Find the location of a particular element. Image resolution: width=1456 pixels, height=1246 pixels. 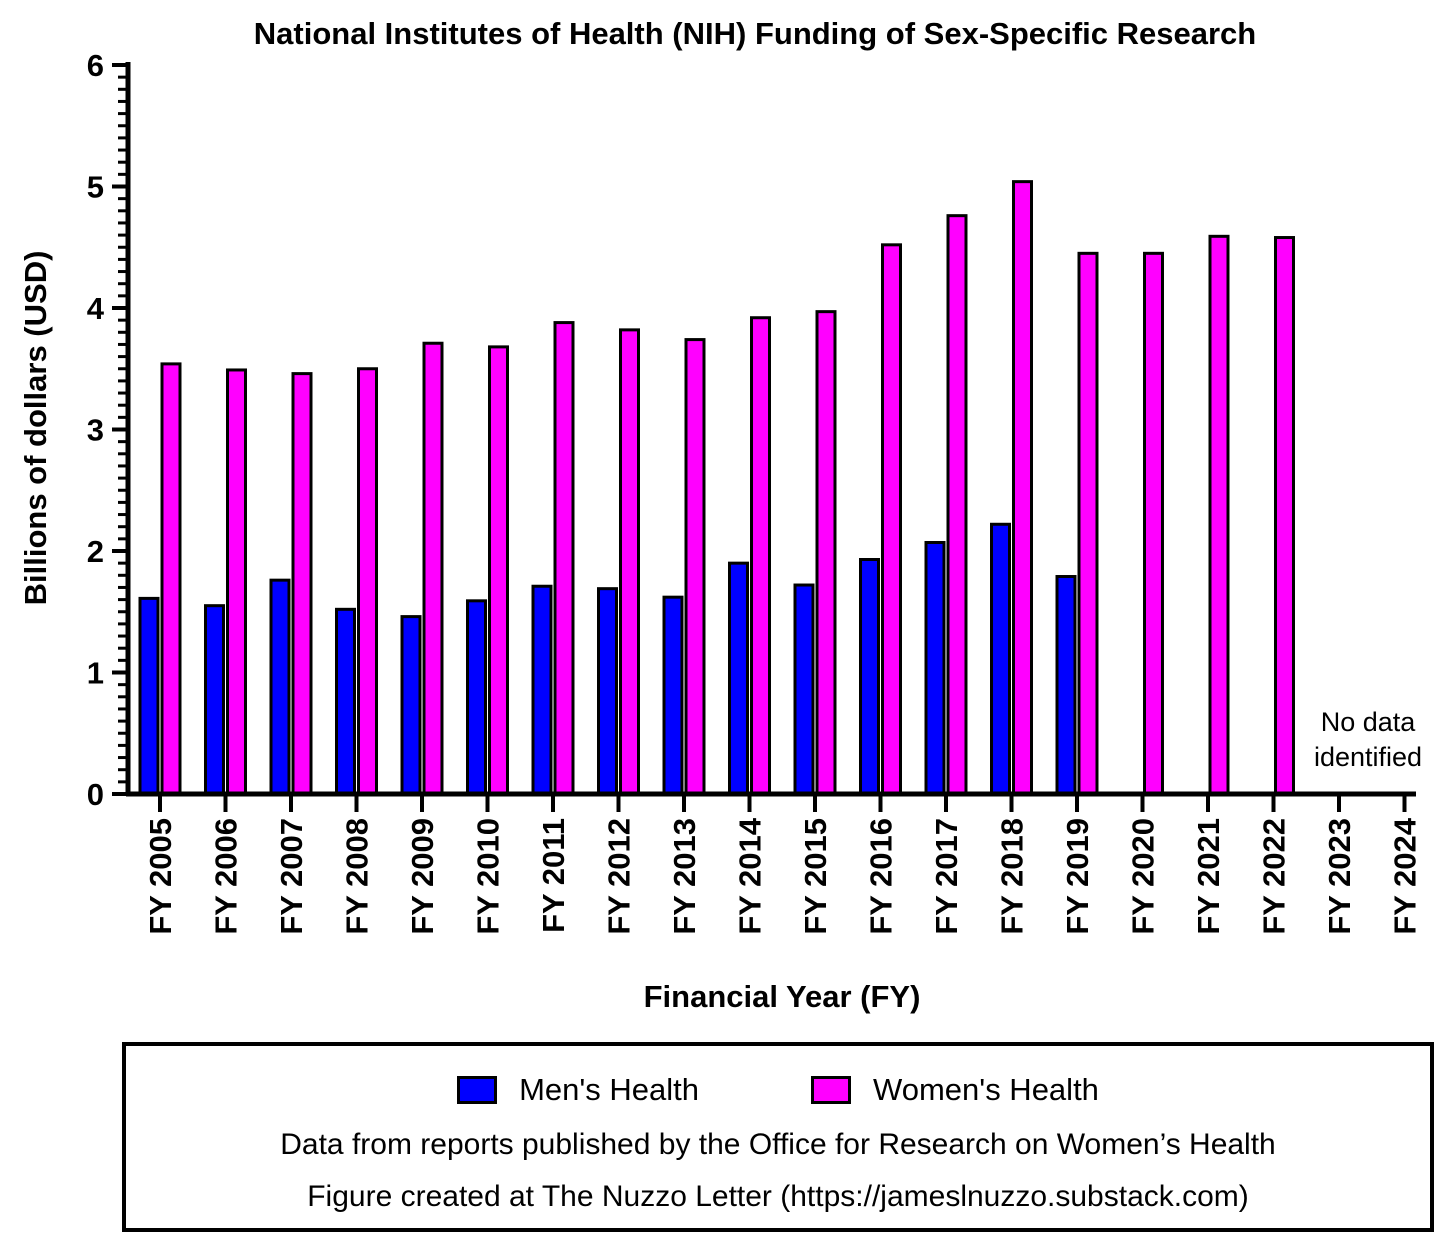

legend-item-womens-health: Women's Health is located at coordinates (955, 1090).